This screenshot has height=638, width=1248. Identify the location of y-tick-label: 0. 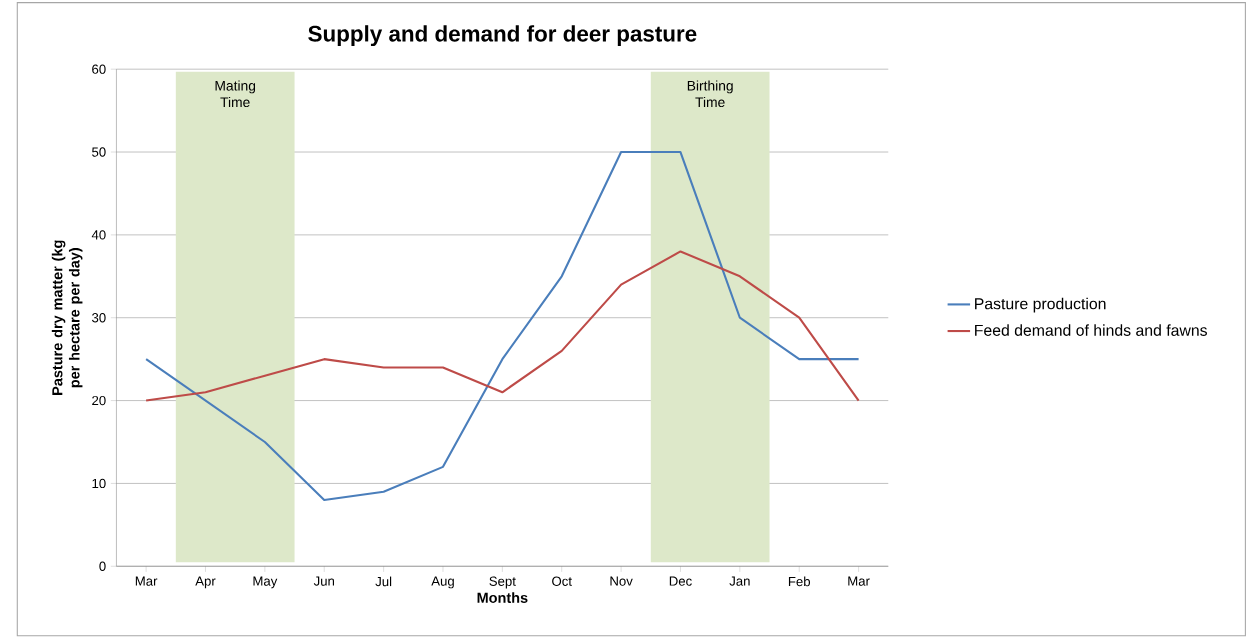
(102, 566).